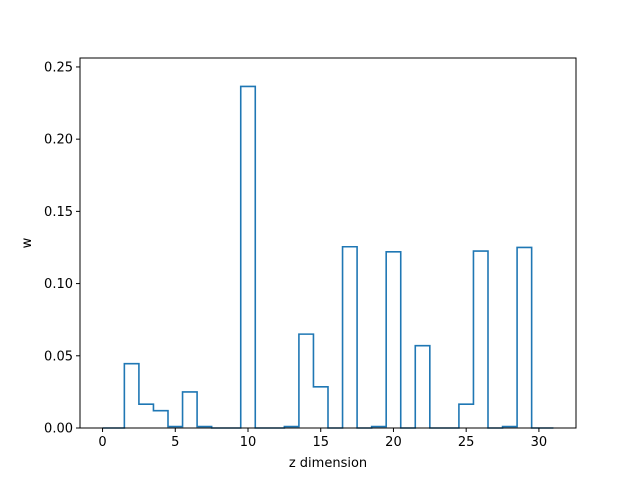 This screenshot has height=480, width=640. Describe the element at coordinates (58, 212) in the screenshot. I see `y-tick-label: 0.15` at that location.